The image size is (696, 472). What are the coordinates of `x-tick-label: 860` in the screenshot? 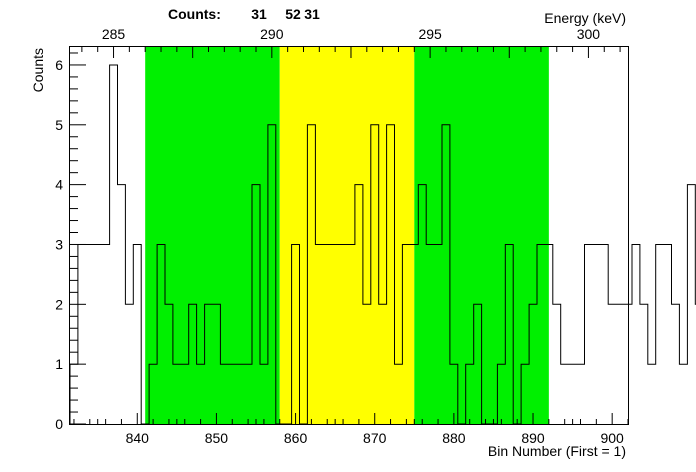 It's located at (296, 438).